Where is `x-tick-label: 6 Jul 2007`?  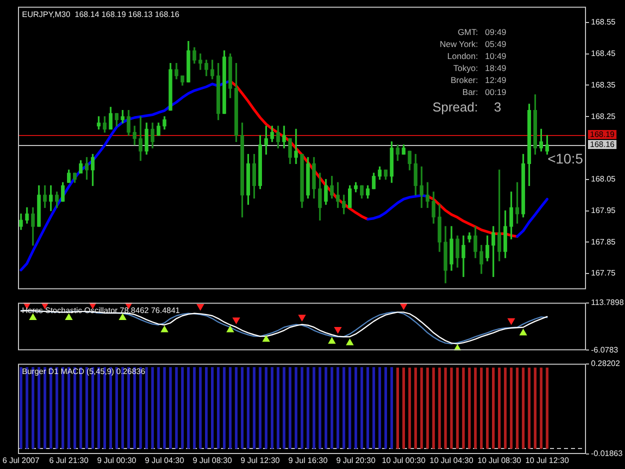 x-tick-label: 6 Jul 2007 is located at coordinates (21, 461).